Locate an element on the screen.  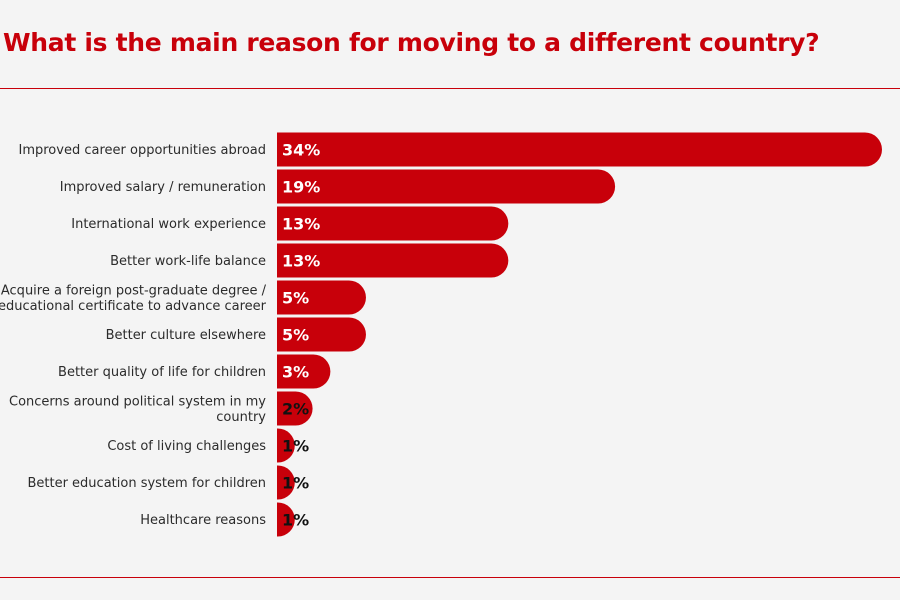
category-label-0: Improved career opportunities abroad is located at coordinates (143, 150).